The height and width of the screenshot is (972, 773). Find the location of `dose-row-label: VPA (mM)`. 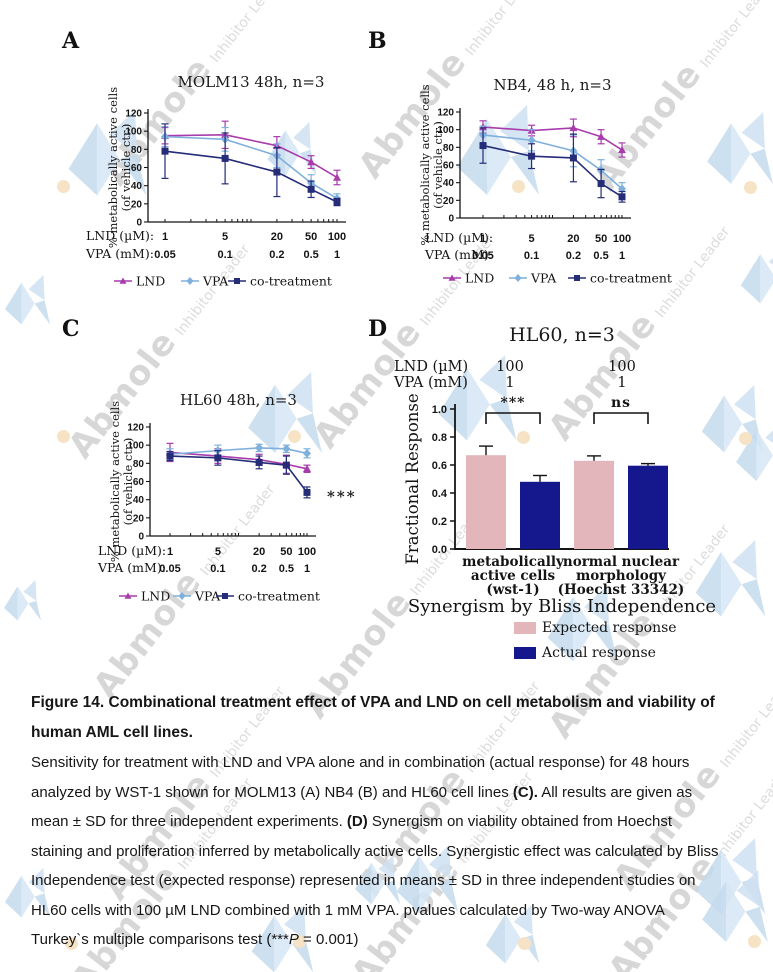

dose-row-label: VPA (mM) is located at coordinates (430, 383).